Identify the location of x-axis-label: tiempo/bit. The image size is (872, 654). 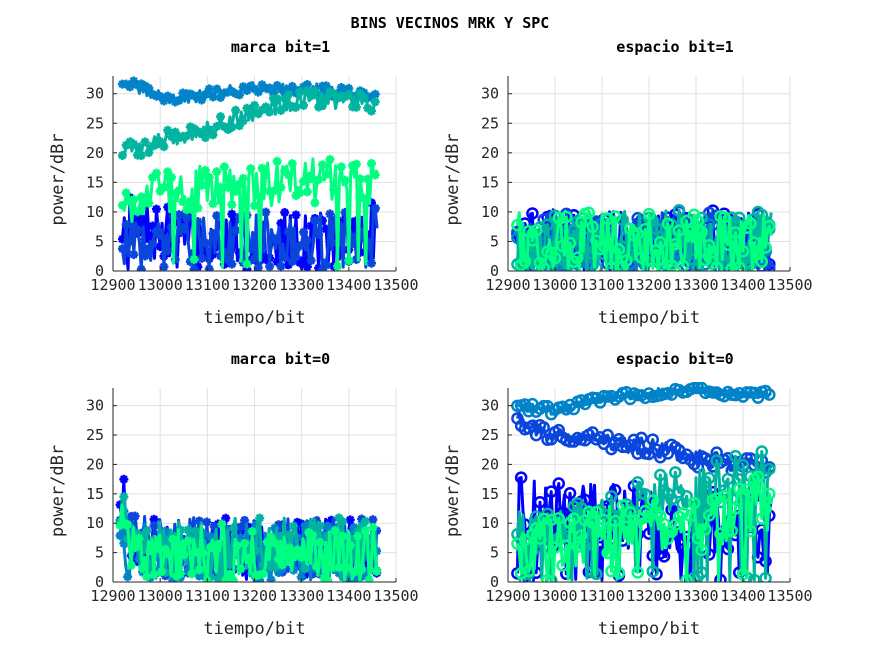
(649, 629).